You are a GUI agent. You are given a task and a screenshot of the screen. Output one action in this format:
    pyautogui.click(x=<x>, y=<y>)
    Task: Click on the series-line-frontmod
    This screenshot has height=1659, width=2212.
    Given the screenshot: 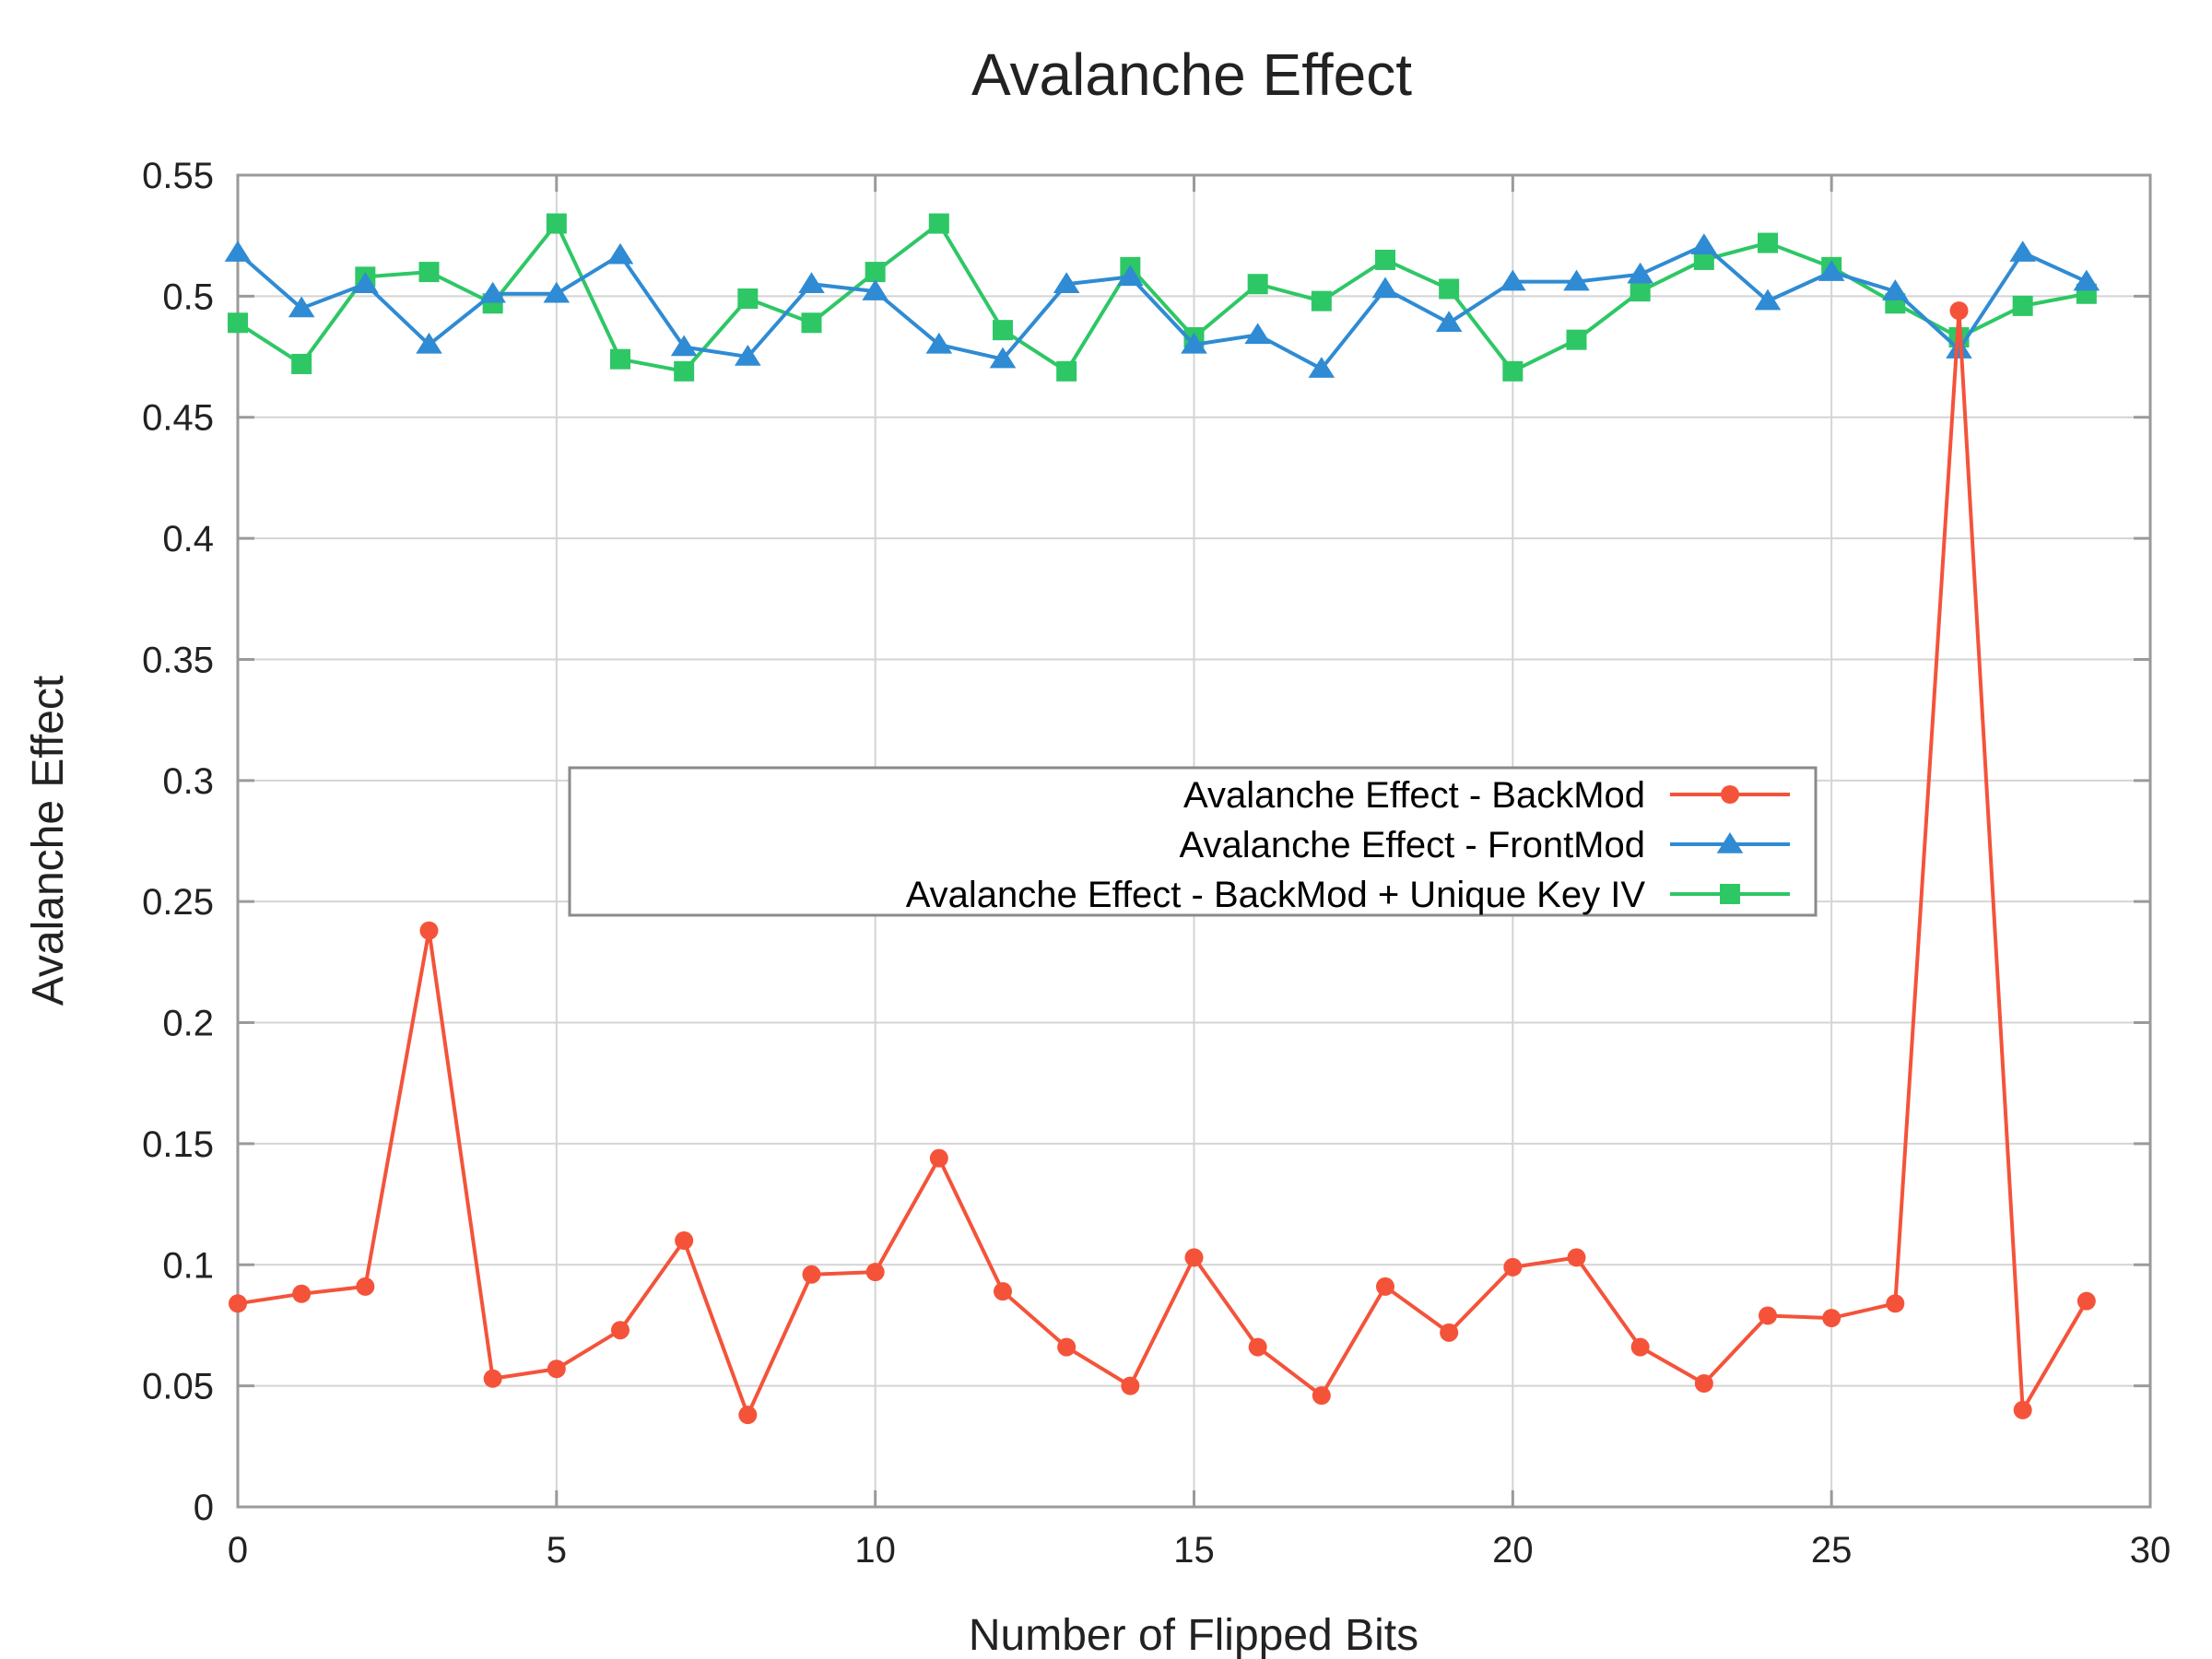 What is the action you would take?
    pyautogui.click(x=1162, y=307)
    